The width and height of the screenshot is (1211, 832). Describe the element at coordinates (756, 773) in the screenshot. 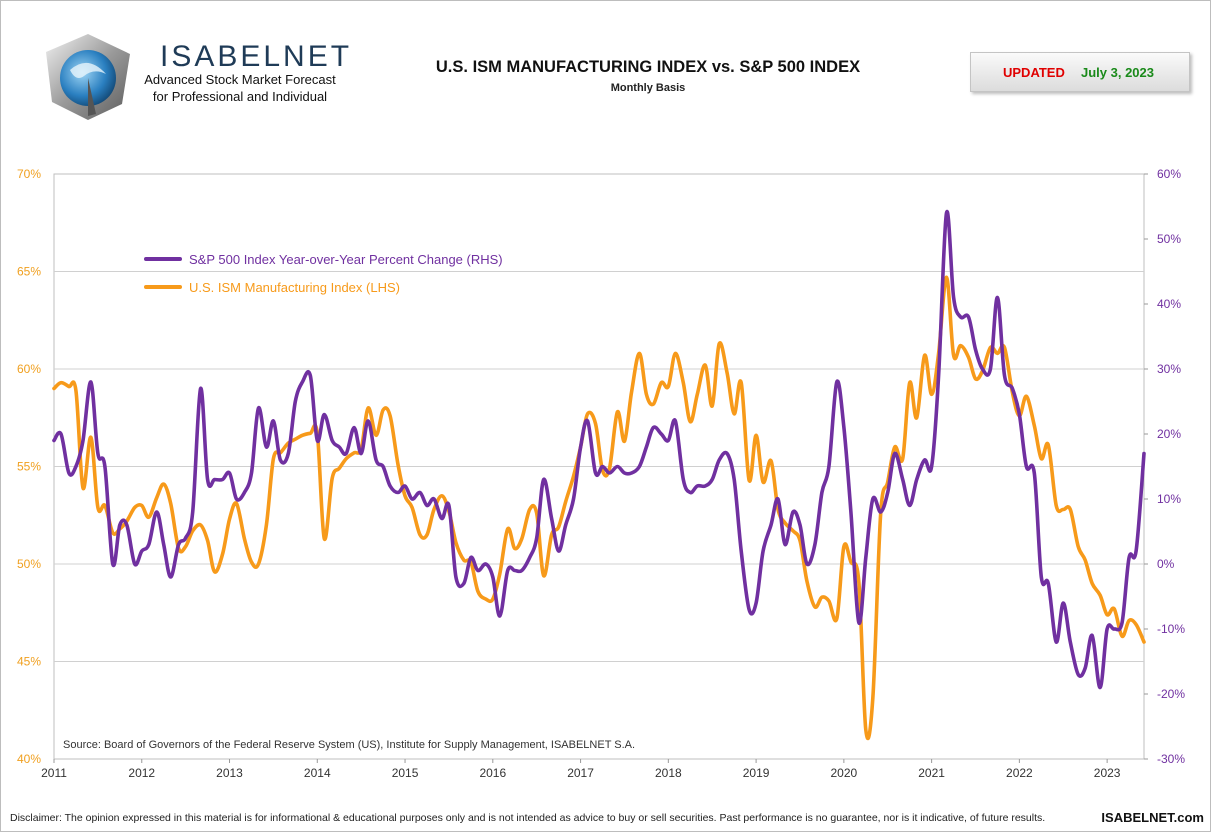

I see `x-axis-tick-label: 2019` at that location.